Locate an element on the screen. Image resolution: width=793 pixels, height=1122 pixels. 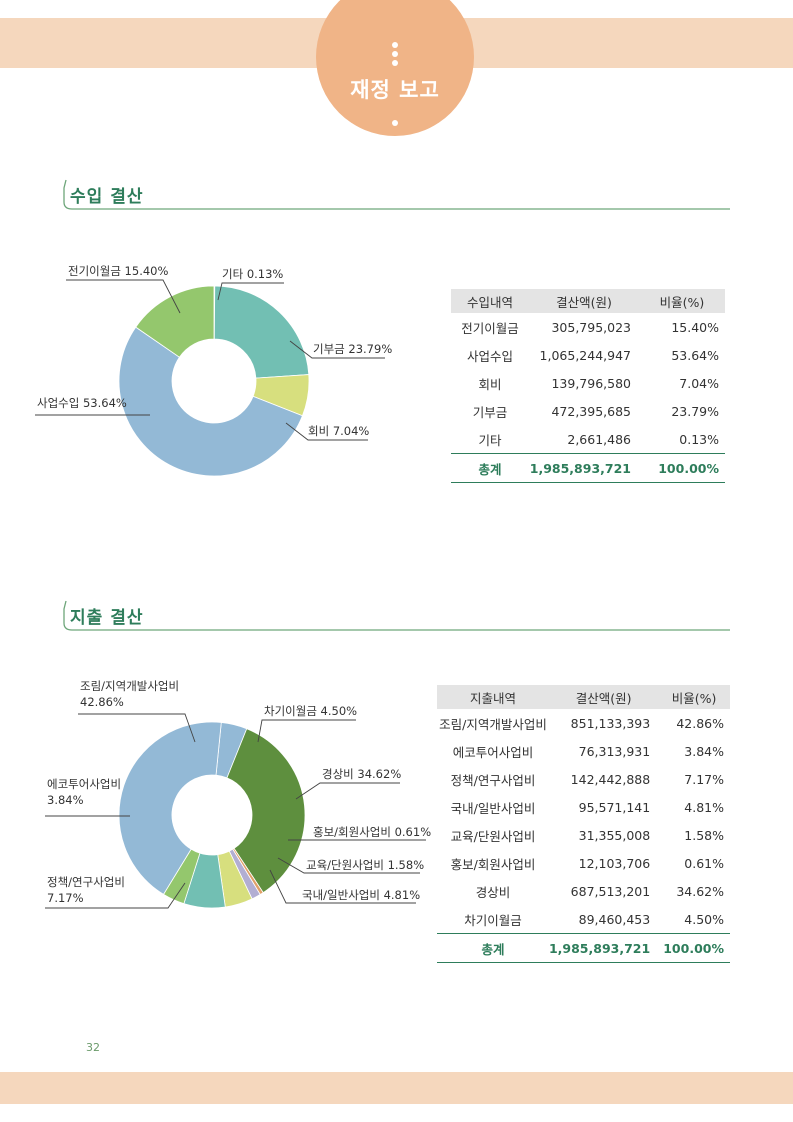
table-cell: 국내/일반사업비 is located at coordinates (493, 808).